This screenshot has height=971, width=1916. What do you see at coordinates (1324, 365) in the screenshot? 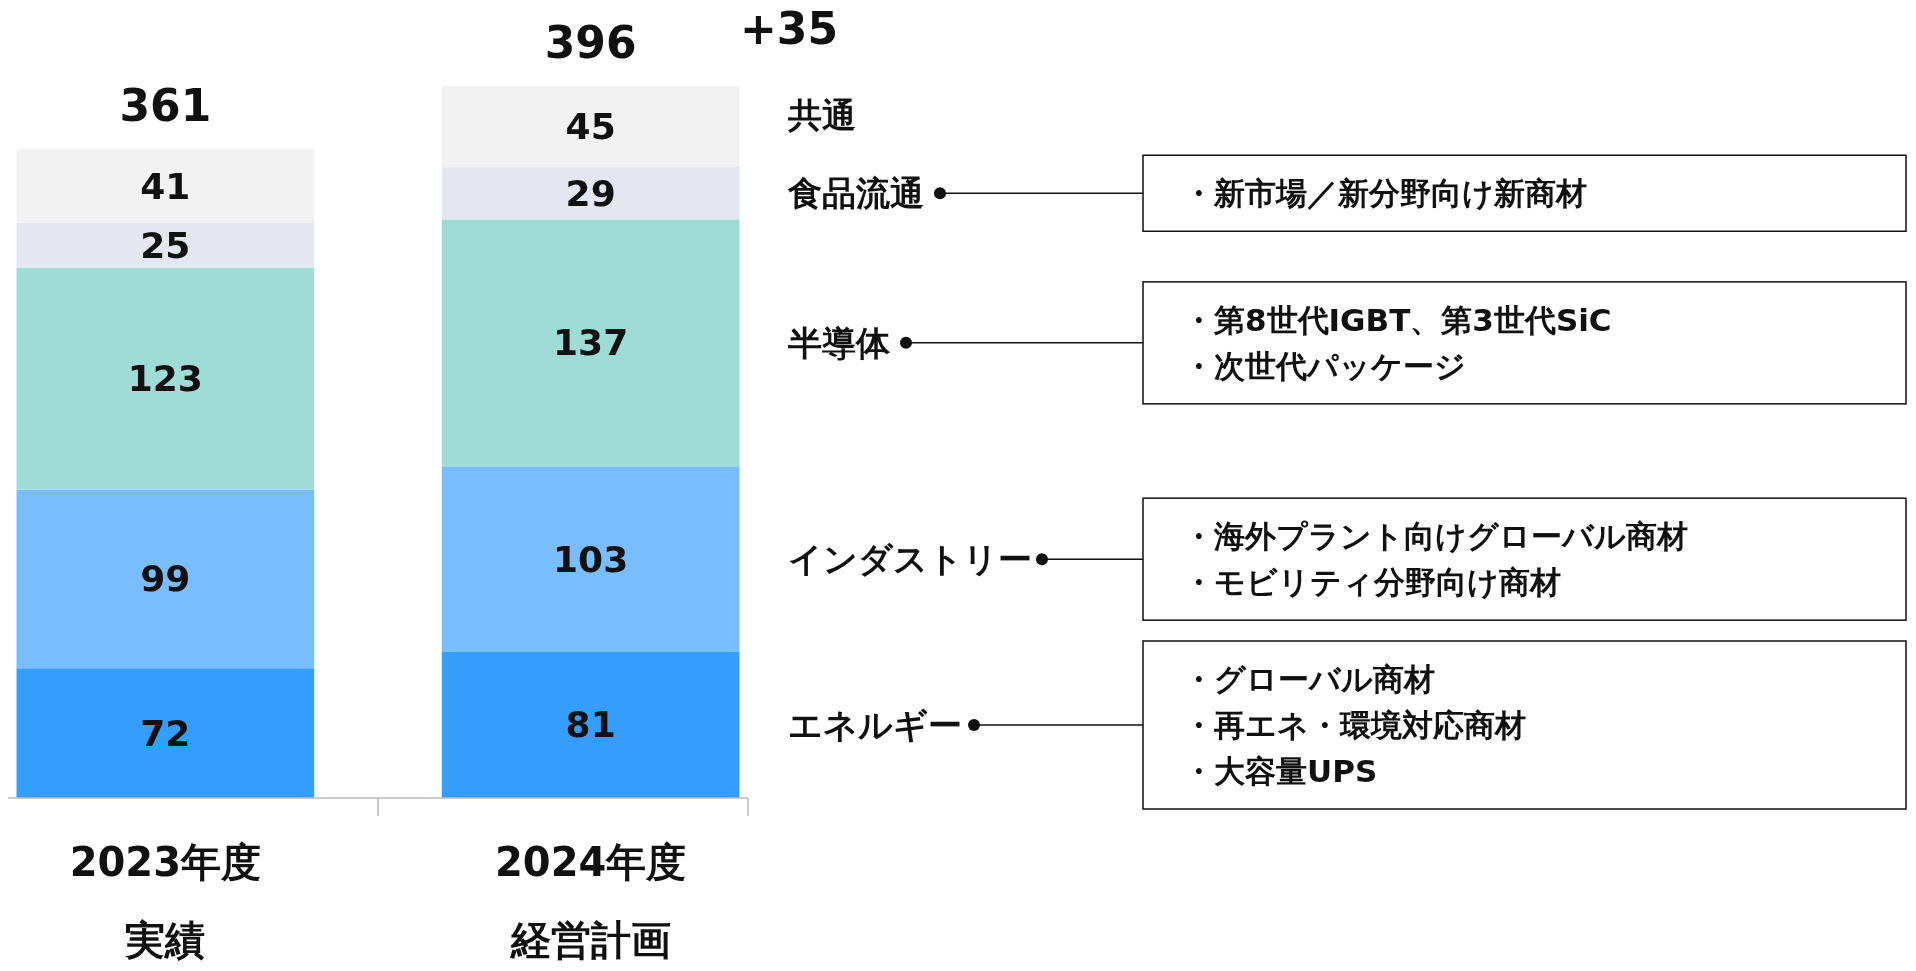
I see `text: ・次世代パッケージ` at bounding box center [1324, 365].